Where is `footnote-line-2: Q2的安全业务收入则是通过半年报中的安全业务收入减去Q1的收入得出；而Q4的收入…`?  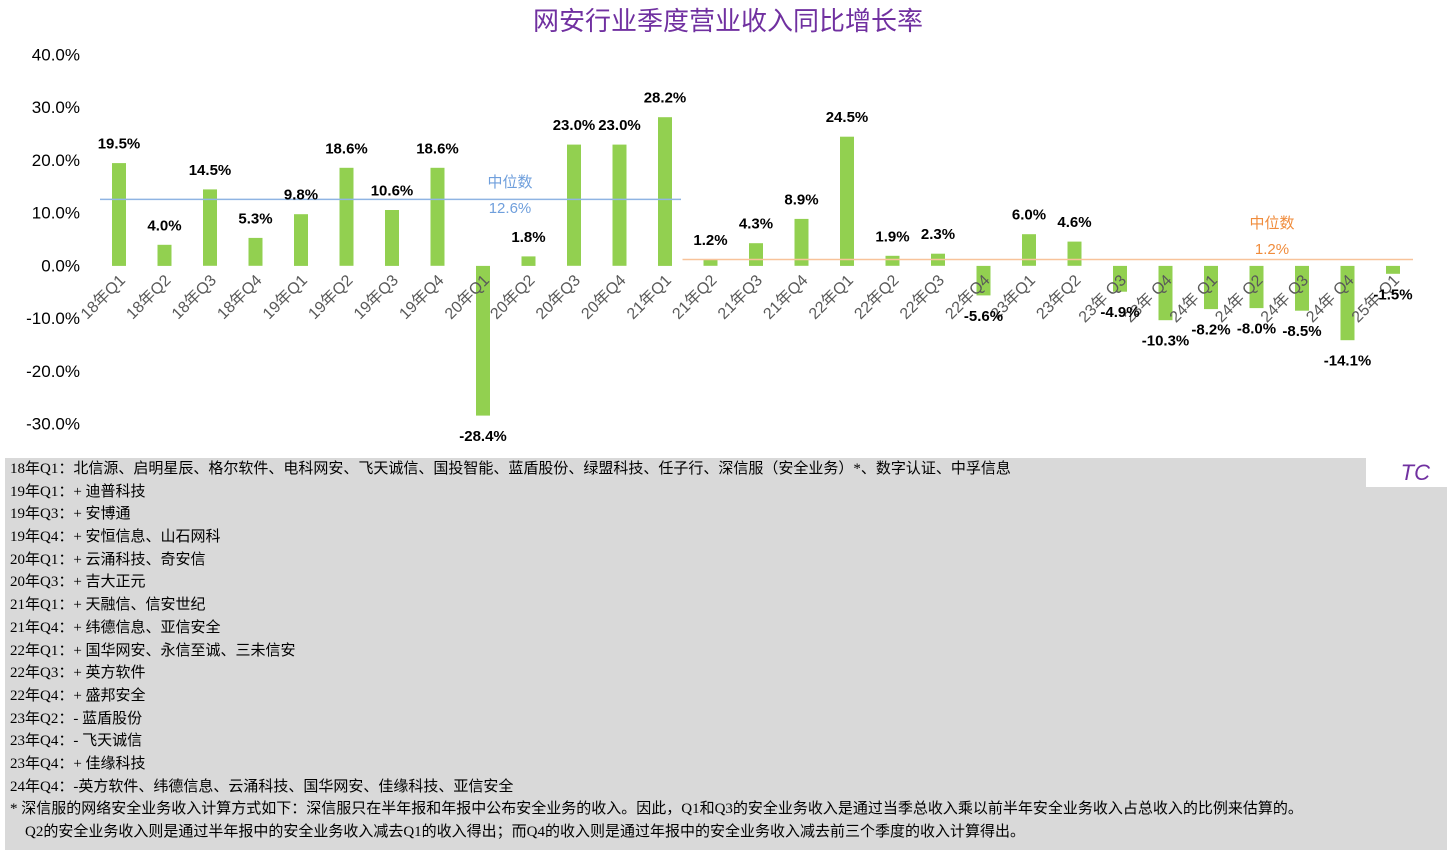
footnote-line-2: Q2的安全业务收入则是通过半年报中的安全业务收入减去Q1的收入得出；而Q4的收入… is located at coordinates (525, 832).